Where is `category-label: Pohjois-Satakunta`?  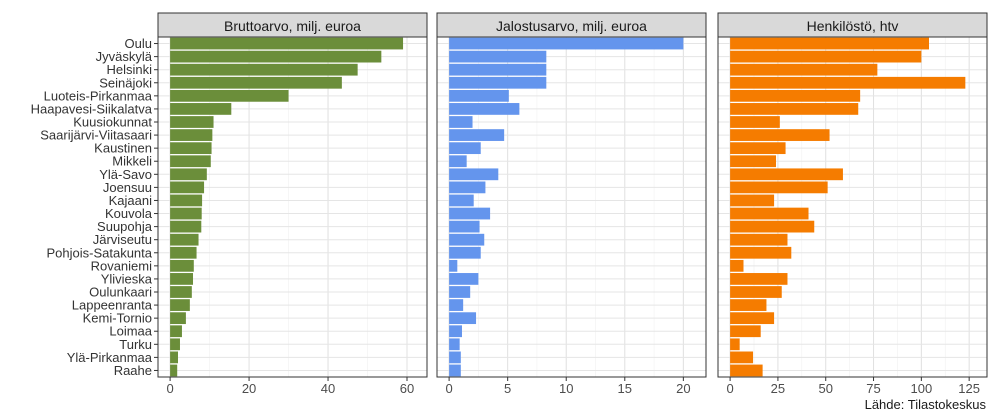
category-label: Pohjois-Satakunta is located at coordinates (99, 252).